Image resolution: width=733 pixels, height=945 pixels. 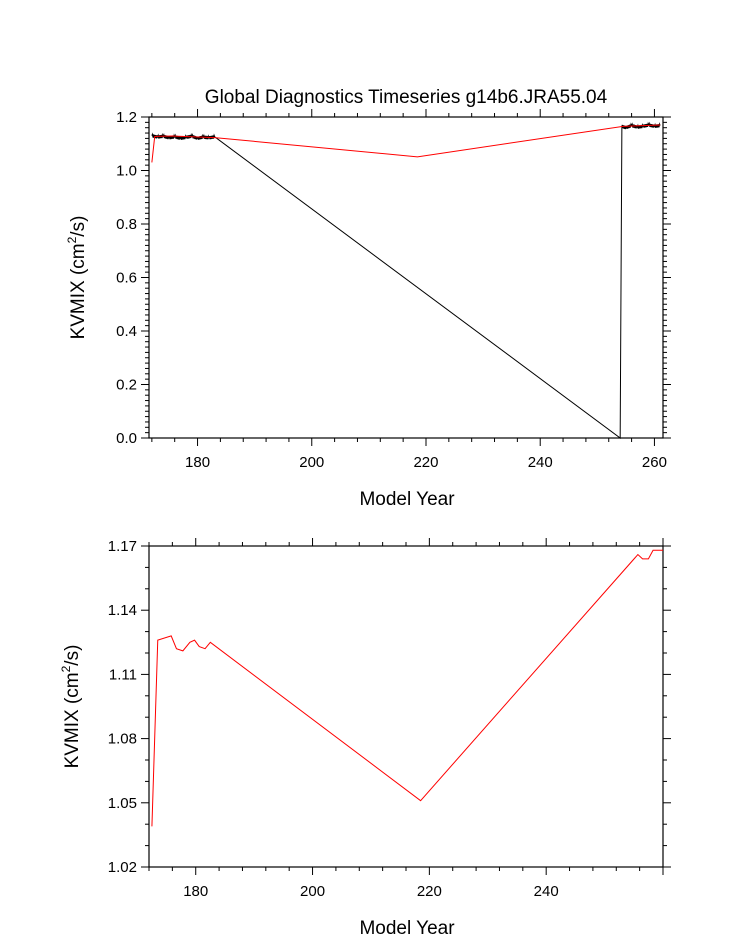 I want to click on y-tick-label: 0.0, so click(x=126, y=438).